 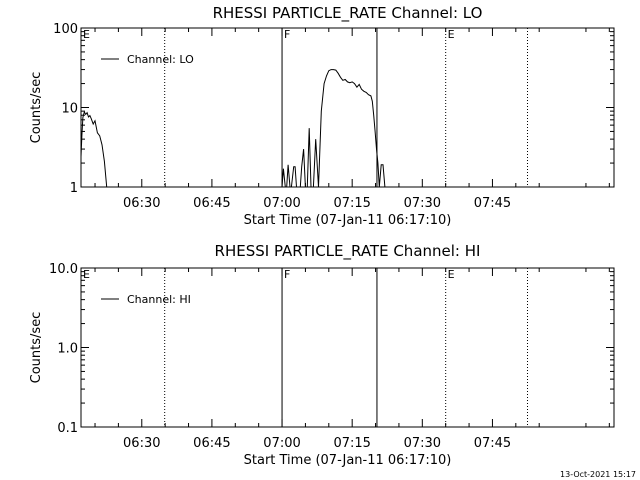 I want to click on chart-title: RHESSI PARTICLE_RATE Channel: HI, so click(x=348, y=251).